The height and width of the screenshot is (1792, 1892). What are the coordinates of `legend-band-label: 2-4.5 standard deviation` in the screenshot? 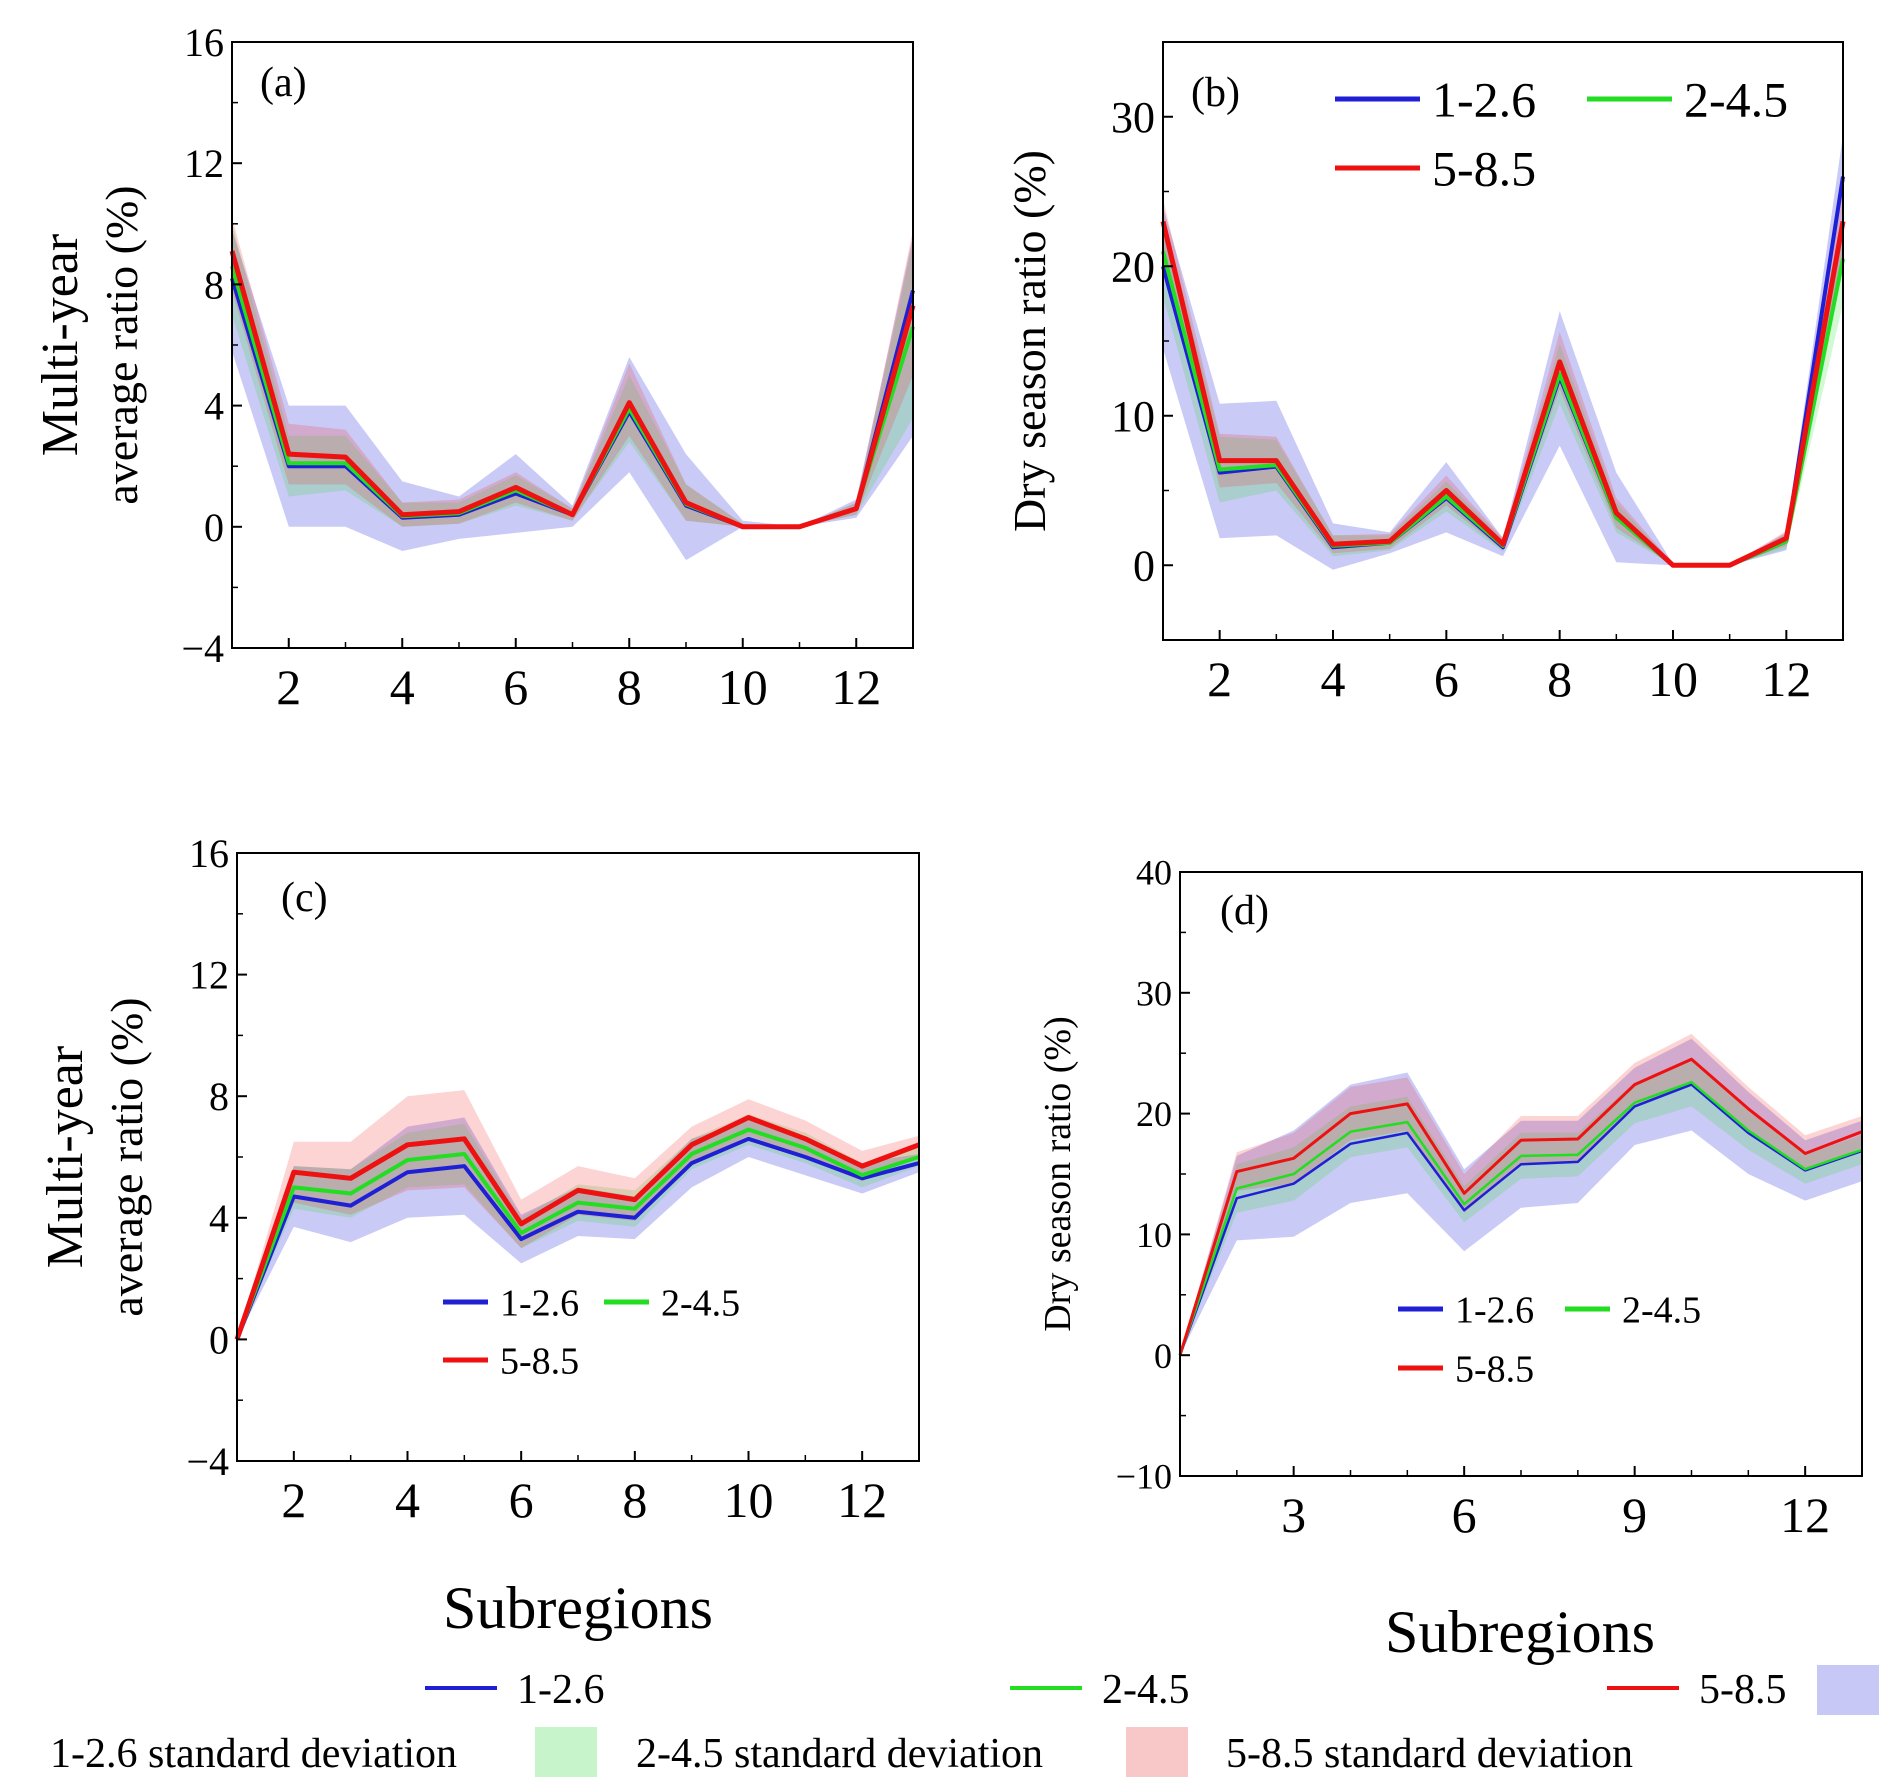 It's located at (839, 1754).